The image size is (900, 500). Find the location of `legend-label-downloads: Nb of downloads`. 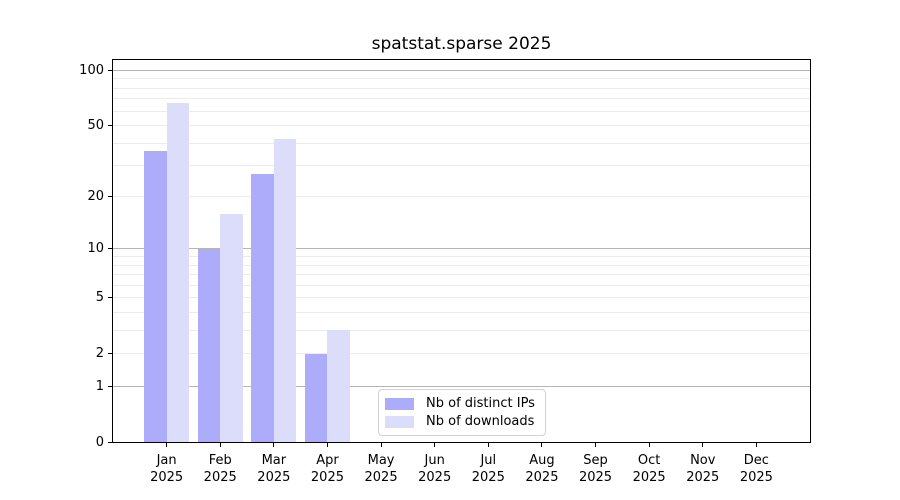

legend-label-downloads: Nb of downloads is located at coordinates (480, 421).